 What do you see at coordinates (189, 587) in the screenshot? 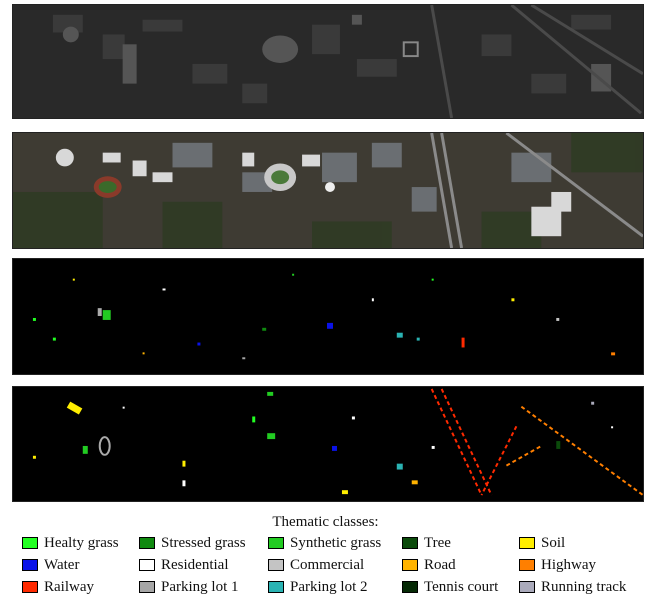
I see `legend-item-parking-lot-1: Parking lot 1` at bounding box center [189, 587].